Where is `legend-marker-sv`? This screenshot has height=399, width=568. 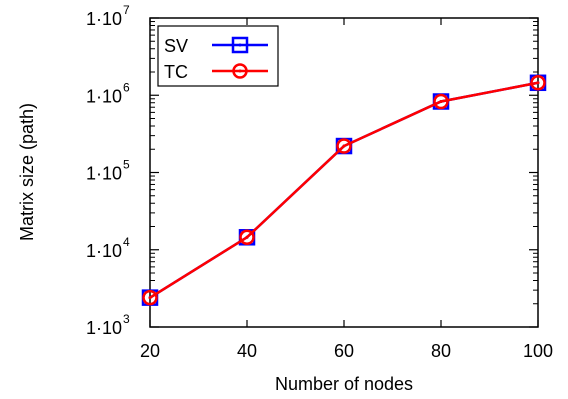 legend-marker-sv is located at coordinates (240, 45).